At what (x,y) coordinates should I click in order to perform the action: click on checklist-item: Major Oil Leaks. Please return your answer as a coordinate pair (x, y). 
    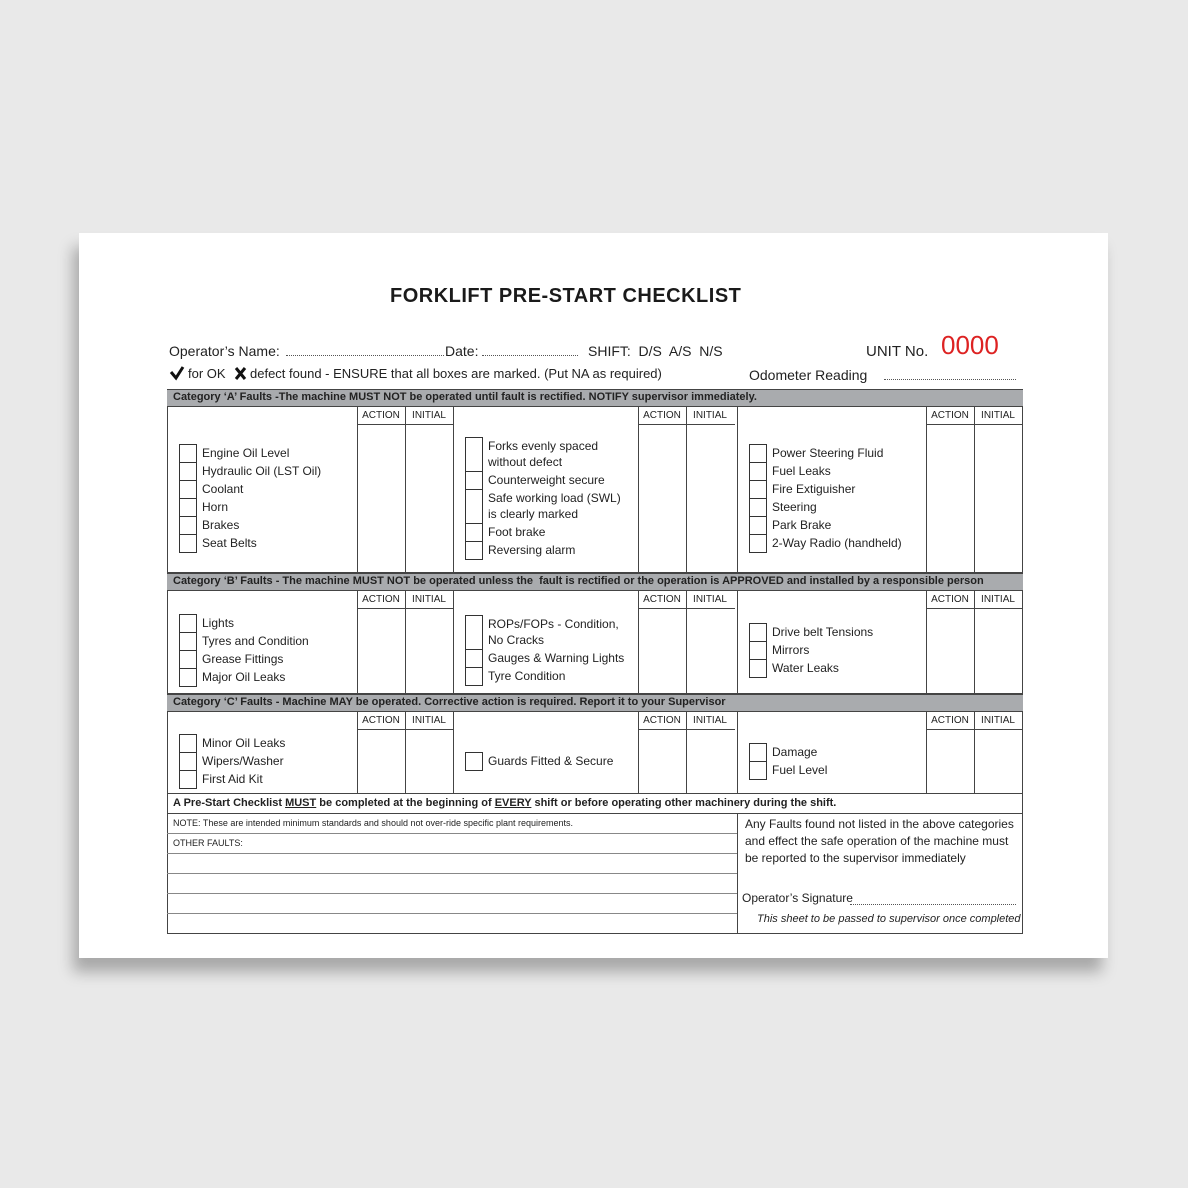
    Looking at the image, I should click on (244, 677).